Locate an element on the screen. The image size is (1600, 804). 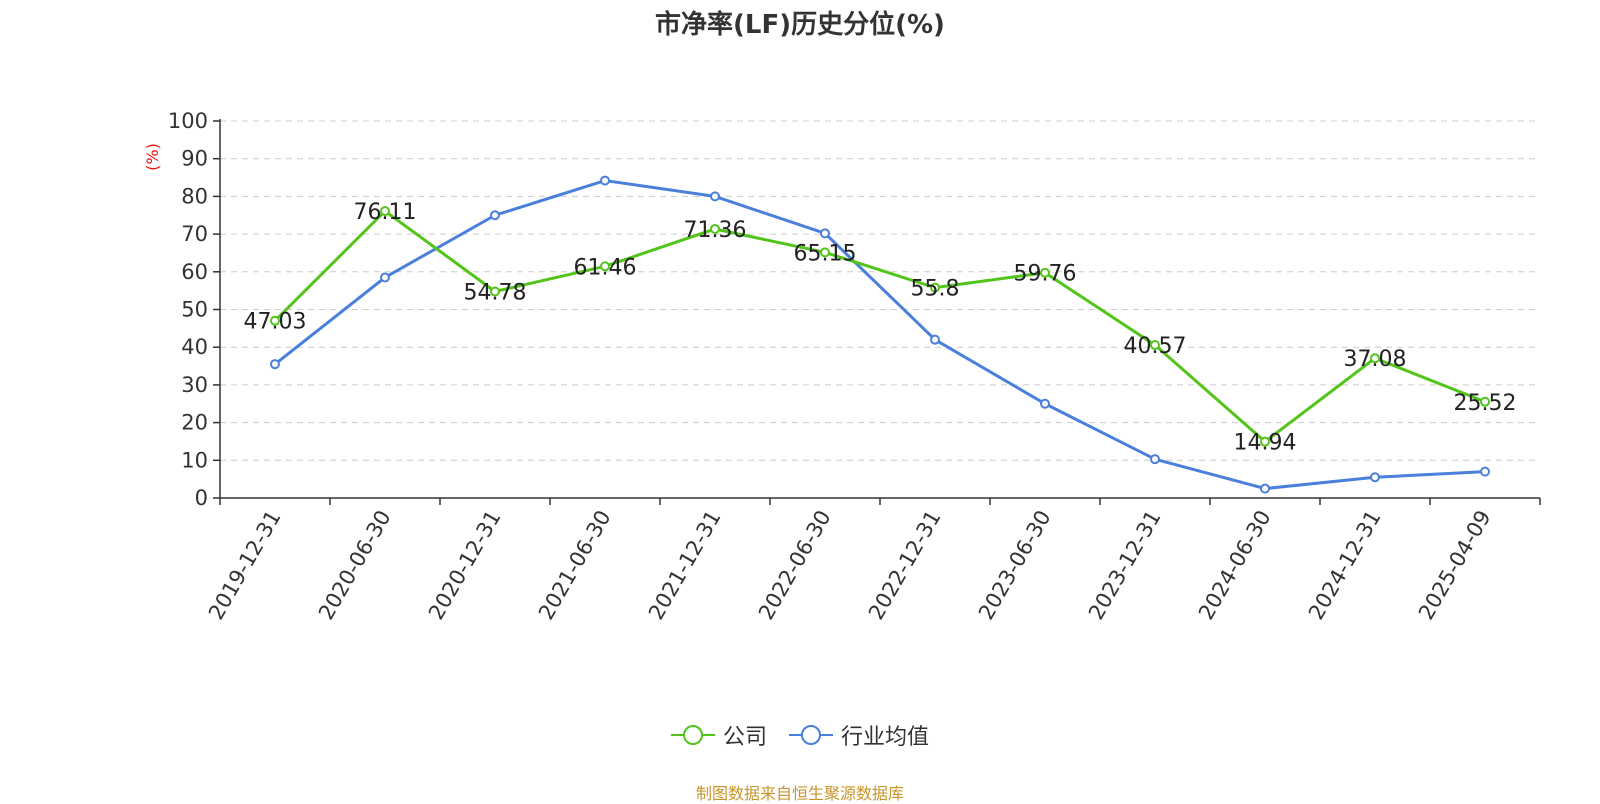
data-label: 40.57 is located at coordinates (1155, 346).